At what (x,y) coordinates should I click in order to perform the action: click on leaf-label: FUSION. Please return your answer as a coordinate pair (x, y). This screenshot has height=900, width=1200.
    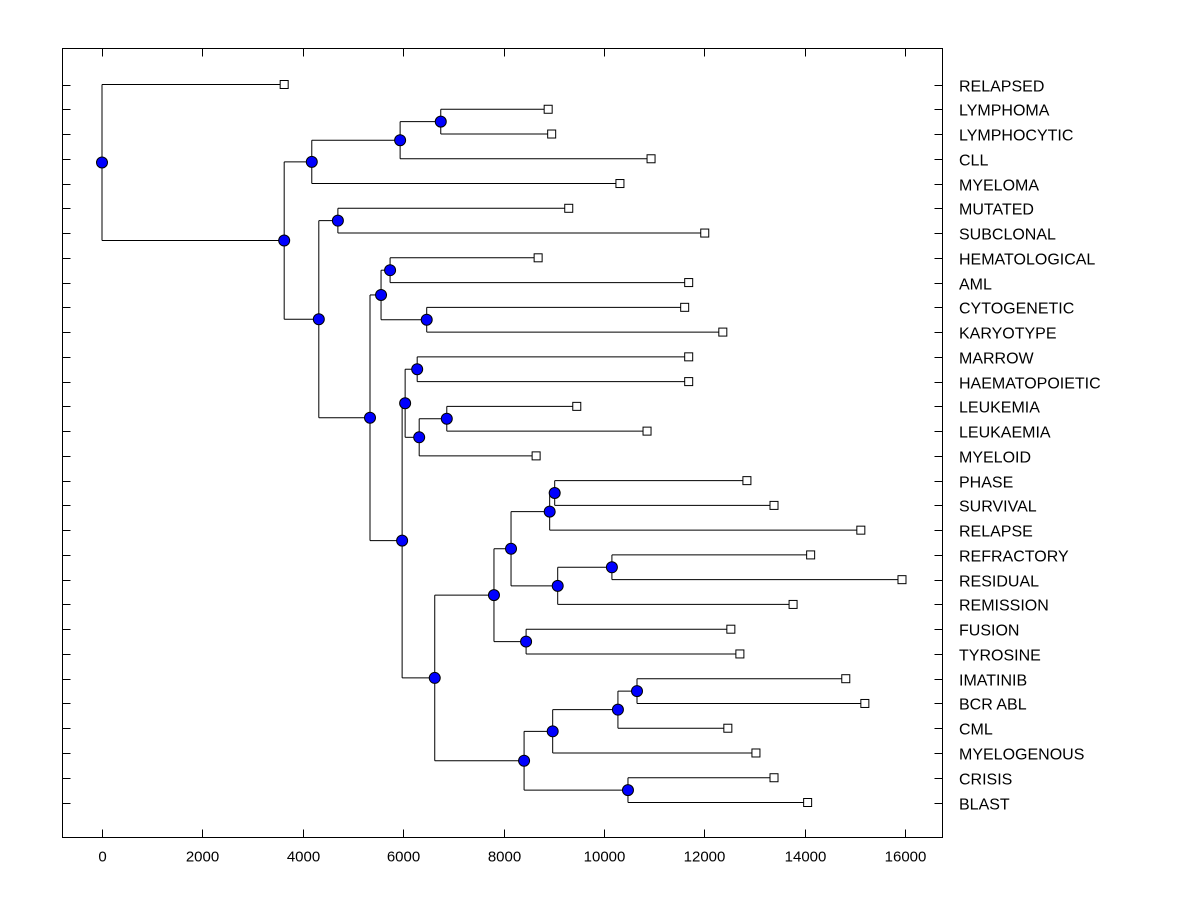
    Looking at the image, I should click on (989, 631).